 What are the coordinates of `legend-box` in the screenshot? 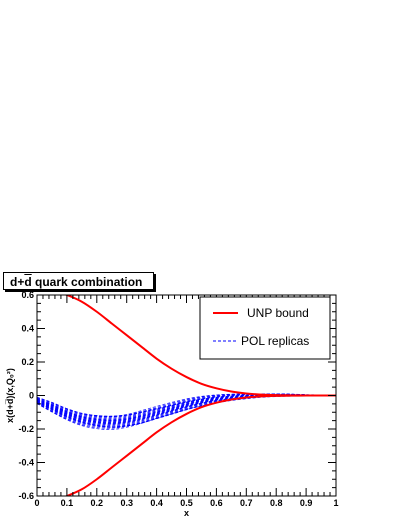 It's located at (265, 328).